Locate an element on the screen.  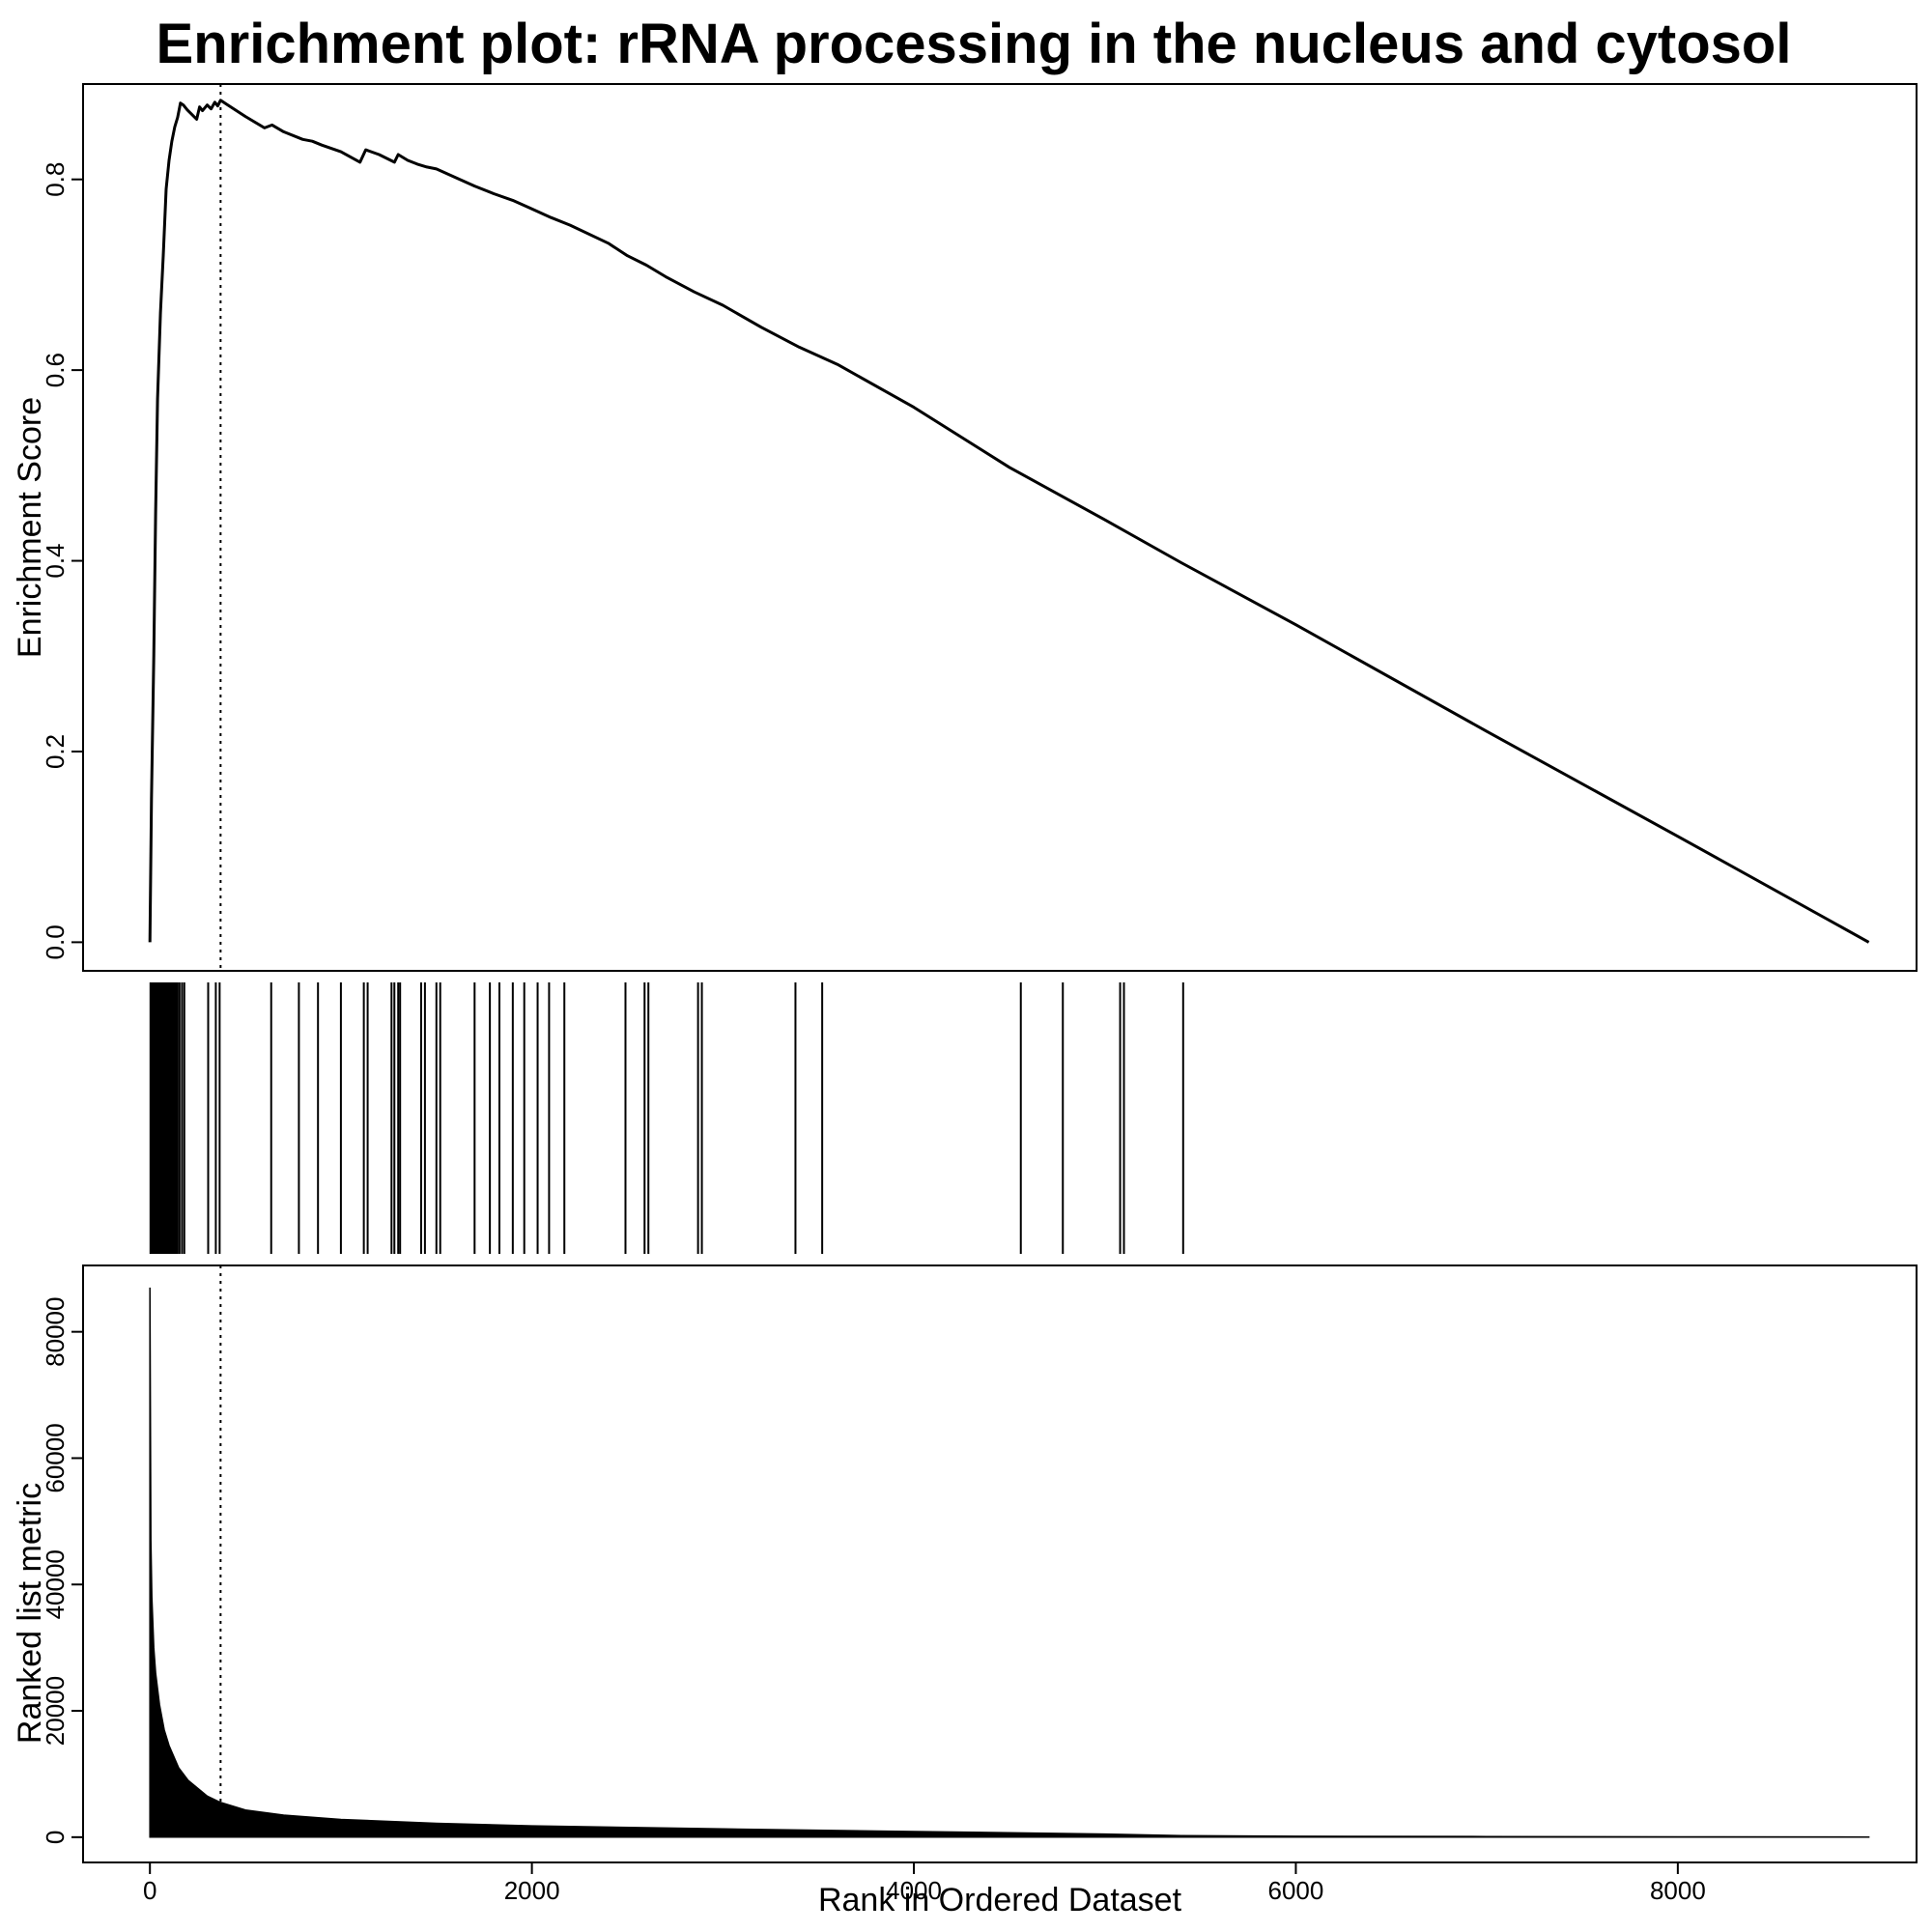
gene-hit-barcode-panel is located at coordinates (666, 1118).